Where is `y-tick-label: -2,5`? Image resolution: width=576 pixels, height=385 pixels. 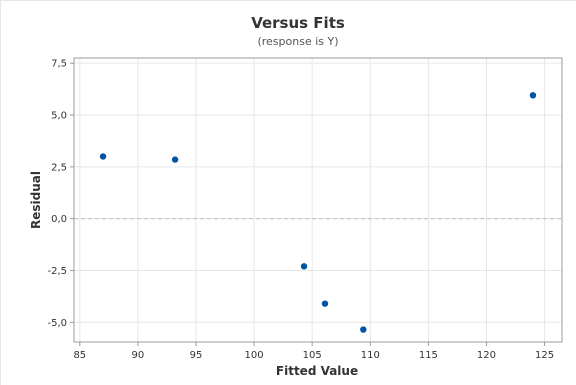
y-tick-label: -2,5 is located at coordinates (57, 271).